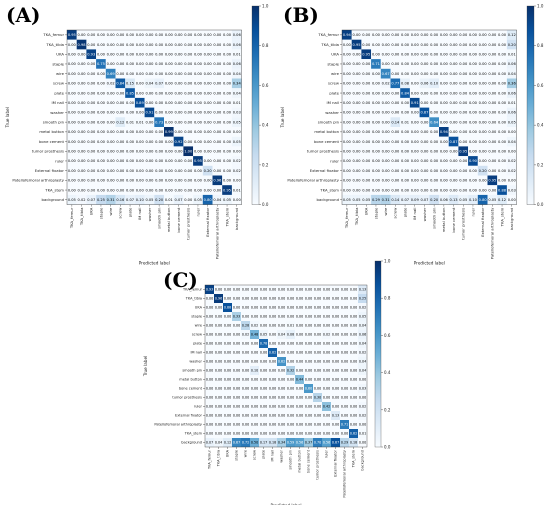  What do you see at coordinates (387, 298) in the screenshot?
I see `colorbar-tick-label: 0.8` at bounding box center [387, 298].